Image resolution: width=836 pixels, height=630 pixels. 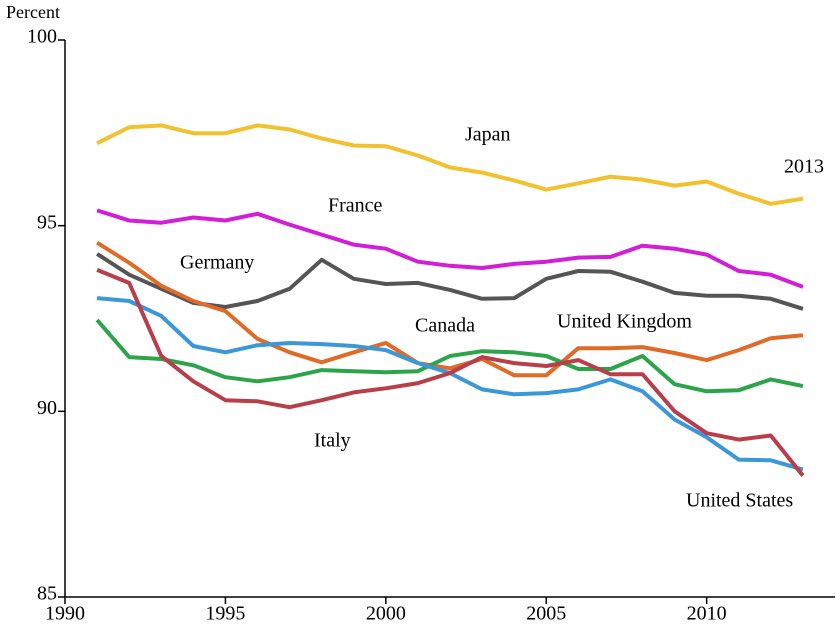 I want to click on series-label: Germany, so click(x=217, y=263).